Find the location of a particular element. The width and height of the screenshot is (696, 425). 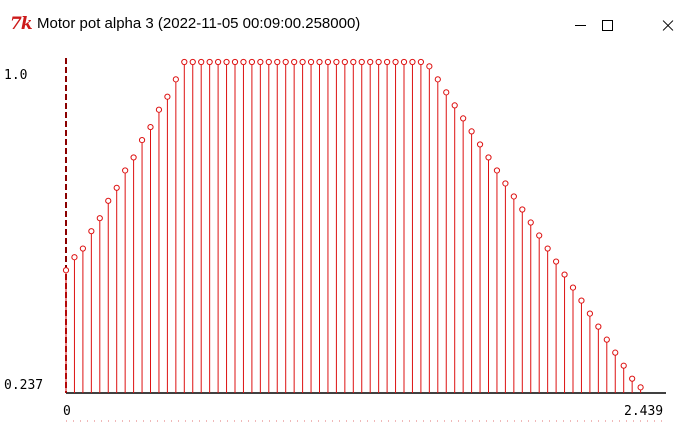

tk-feather-icon: 7k is located at coordinates (21, 24).